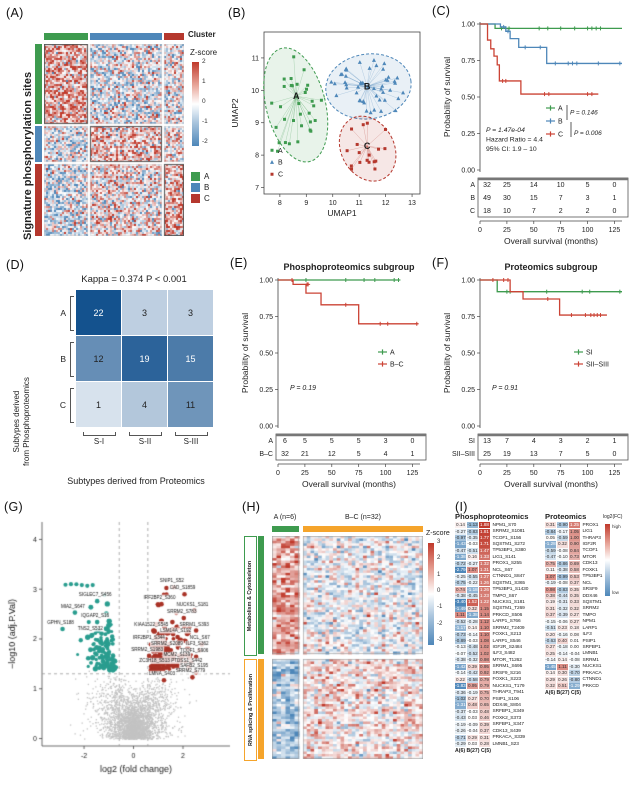 The image size is (633, 789). What do you see at coordinates (573, 641) in the screenshot?
I see `table-row: -0.63 0.40 0.01 PSIP1` at bounding box center [573, 641].